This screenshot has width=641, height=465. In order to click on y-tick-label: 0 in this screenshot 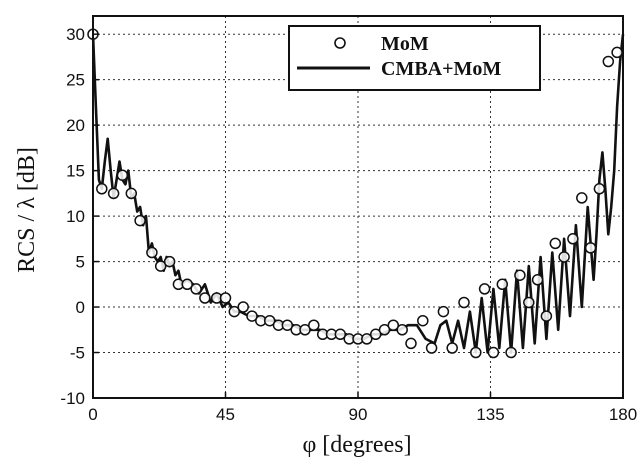, I will do `click(80, 307)`.